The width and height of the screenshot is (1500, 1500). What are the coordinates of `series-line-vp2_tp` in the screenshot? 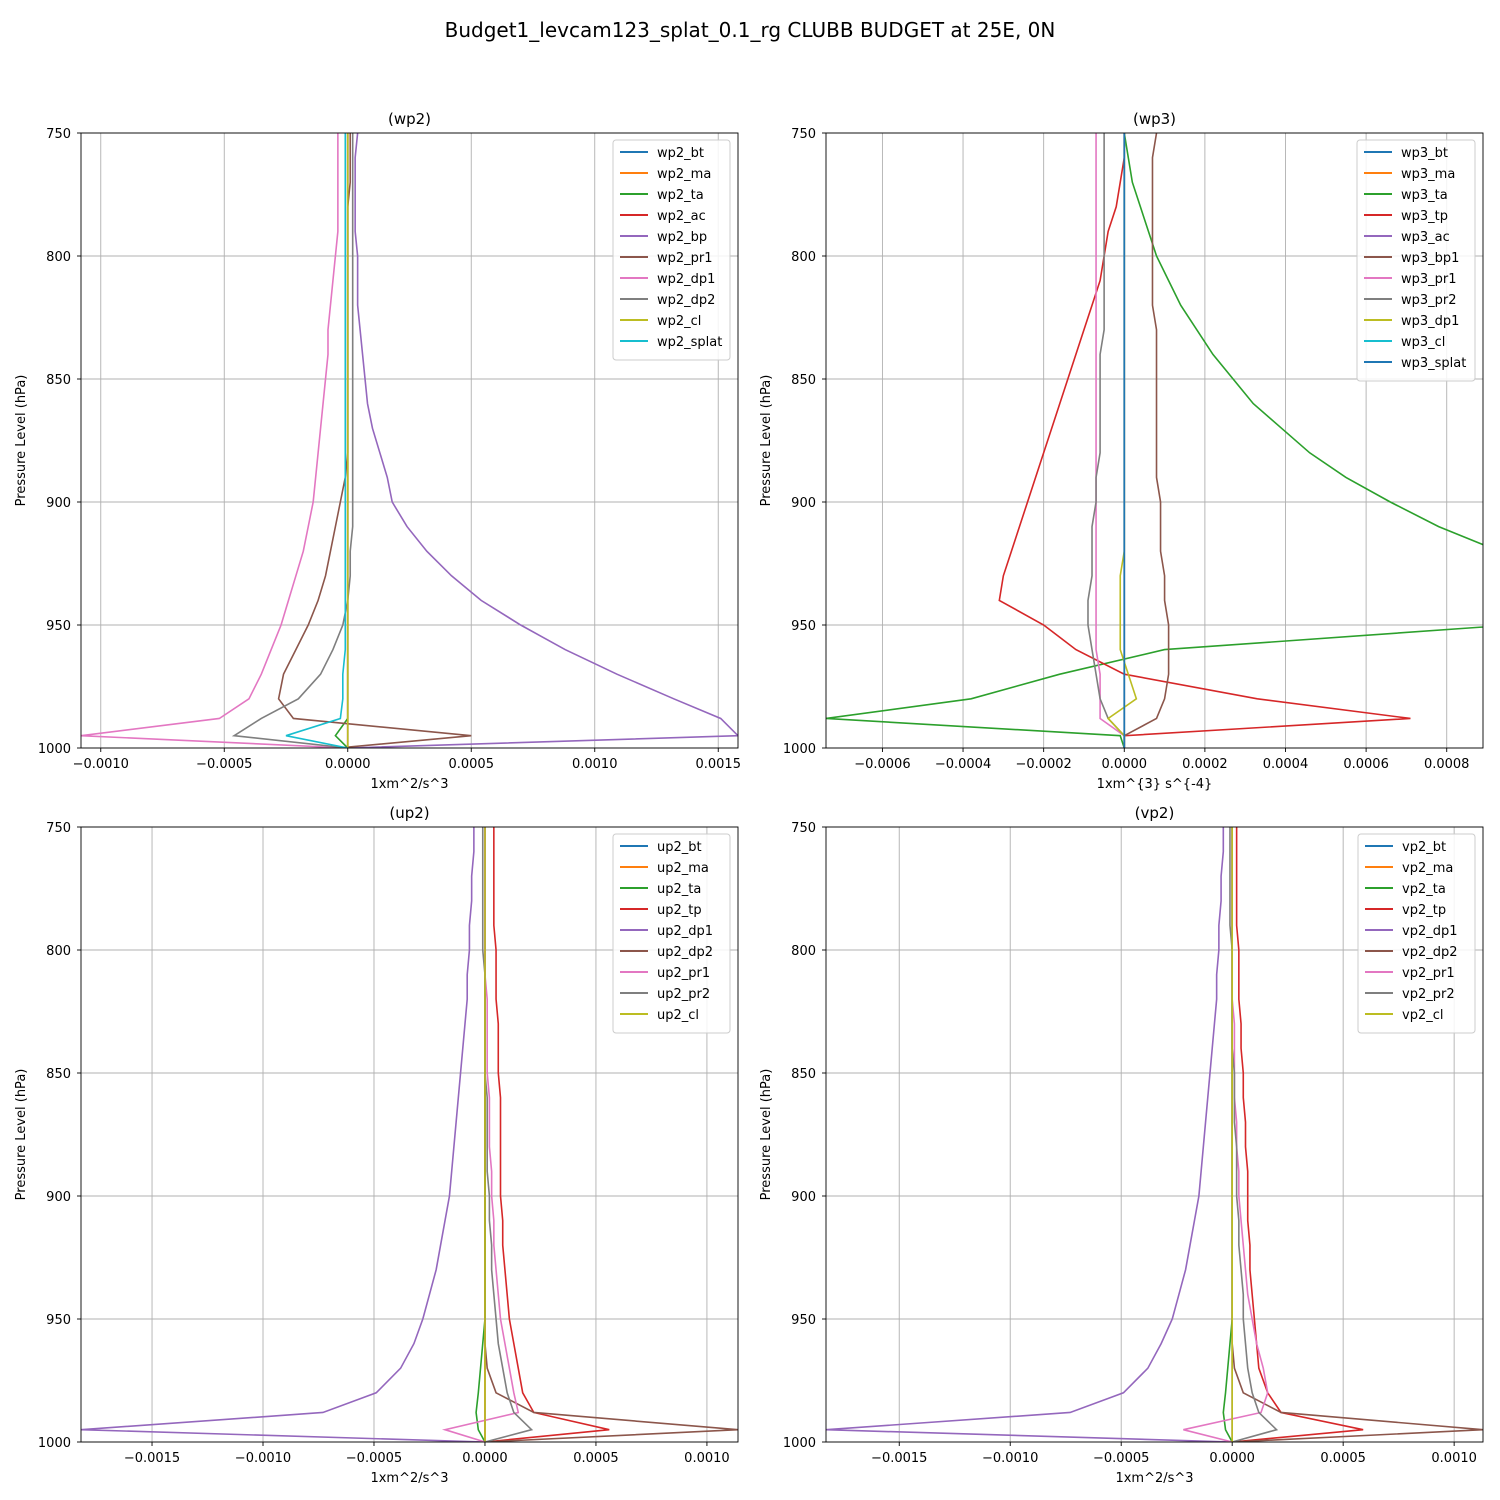 It's located at (1298, 1134).